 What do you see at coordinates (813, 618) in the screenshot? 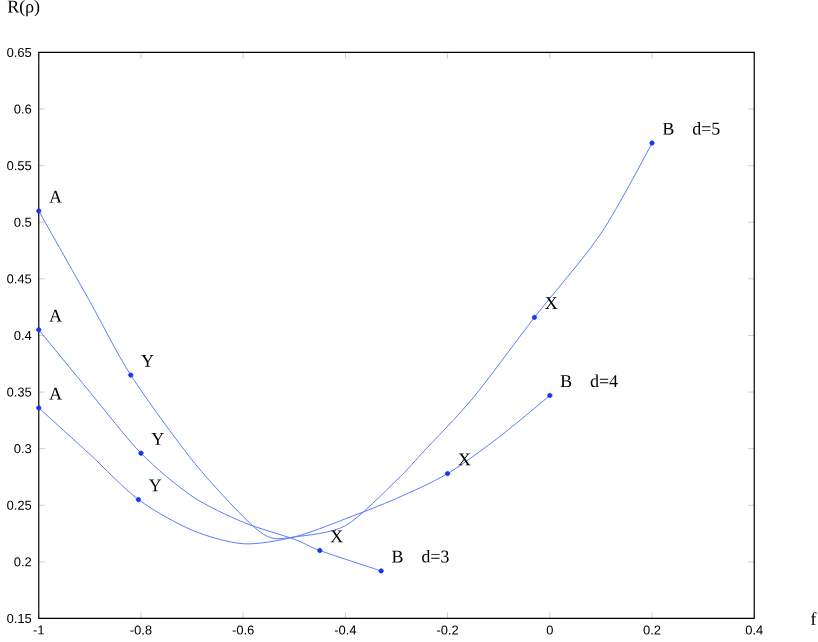
I see `x-axis-title: f` at bounding box center [813, 618].